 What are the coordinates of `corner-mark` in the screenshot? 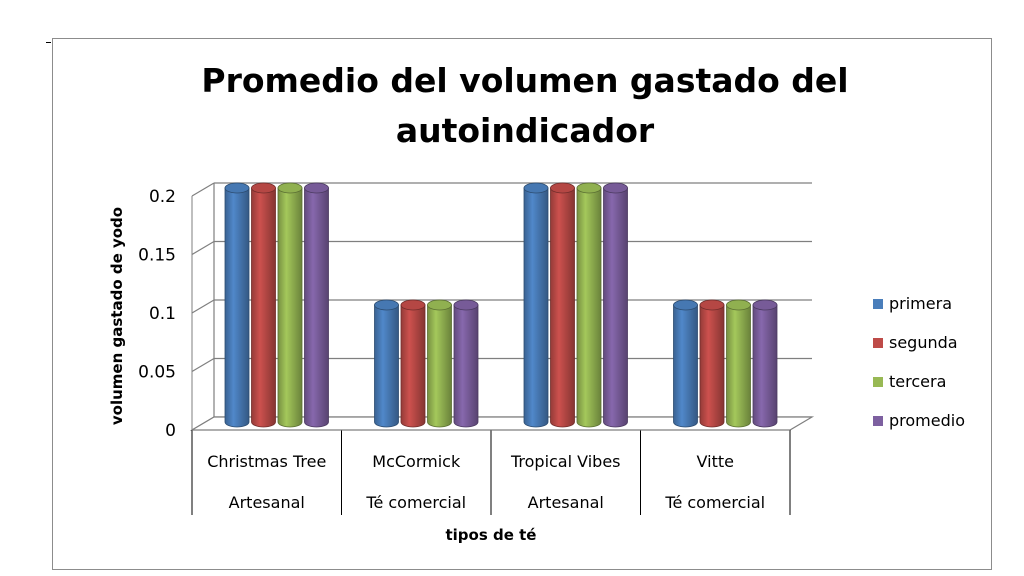 It's located at (48, 42).